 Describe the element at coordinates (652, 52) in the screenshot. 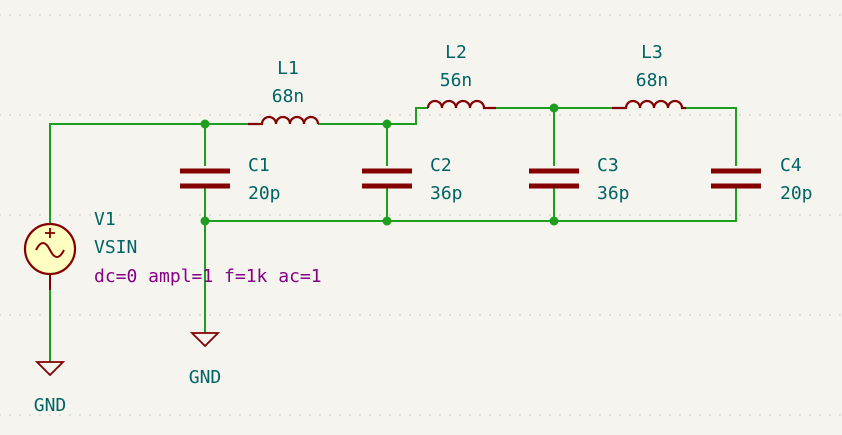

I see `l3-ref: L3` at that location.